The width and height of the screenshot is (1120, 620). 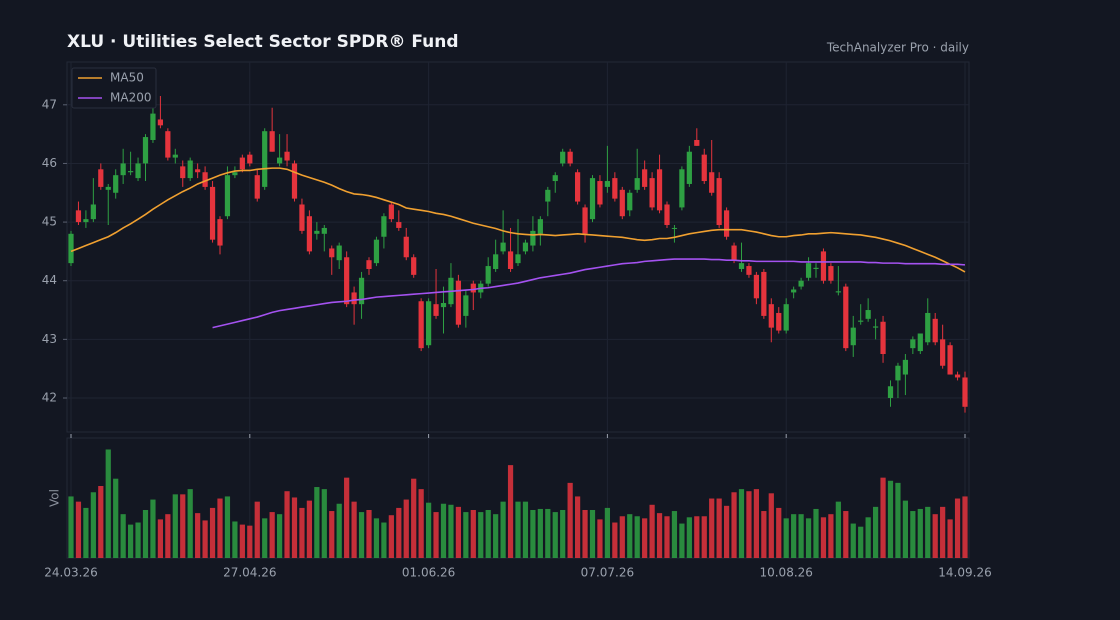 I want to click on y-tick-label: 47, so click(x=49, y=104).